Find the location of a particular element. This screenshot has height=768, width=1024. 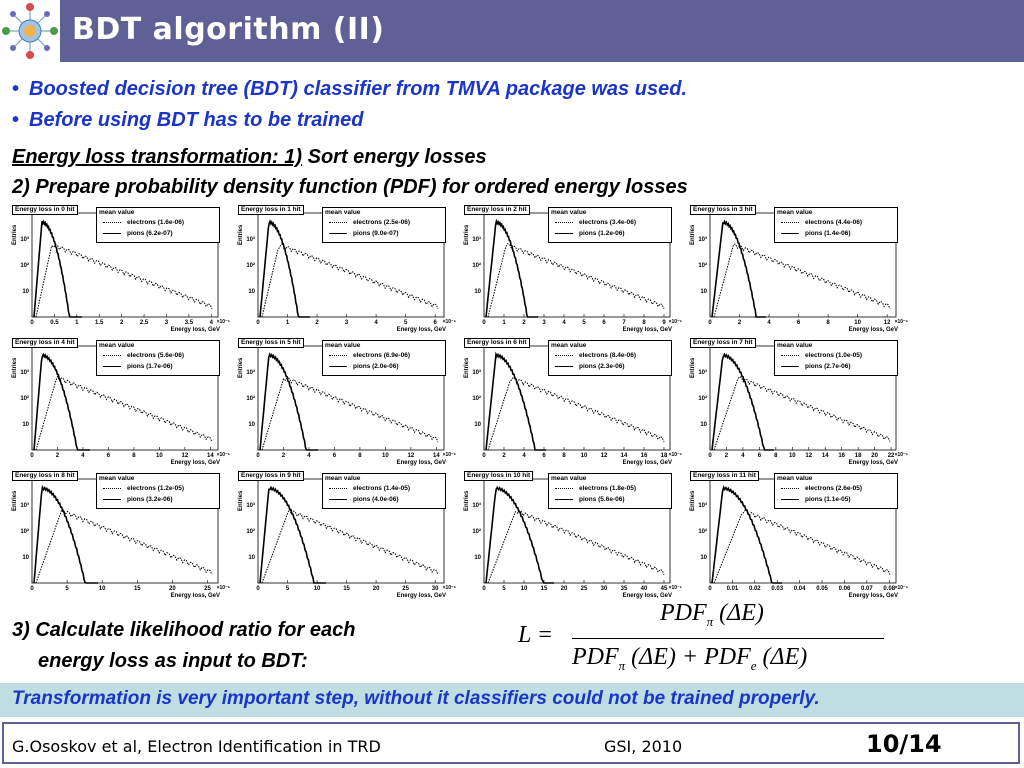

legend-electrons: electrons (2.5e-06) is located at coordinates (382, 222).